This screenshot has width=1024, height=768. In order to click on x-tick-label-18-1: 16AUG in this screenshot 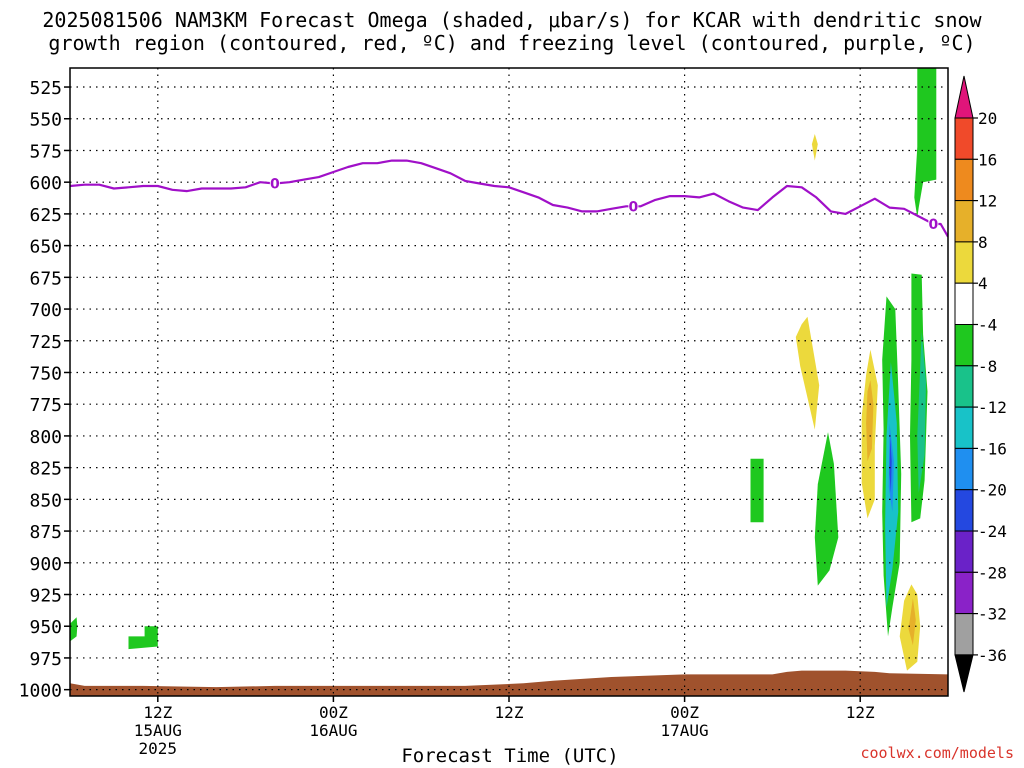, I will do `click(333, 730)`.